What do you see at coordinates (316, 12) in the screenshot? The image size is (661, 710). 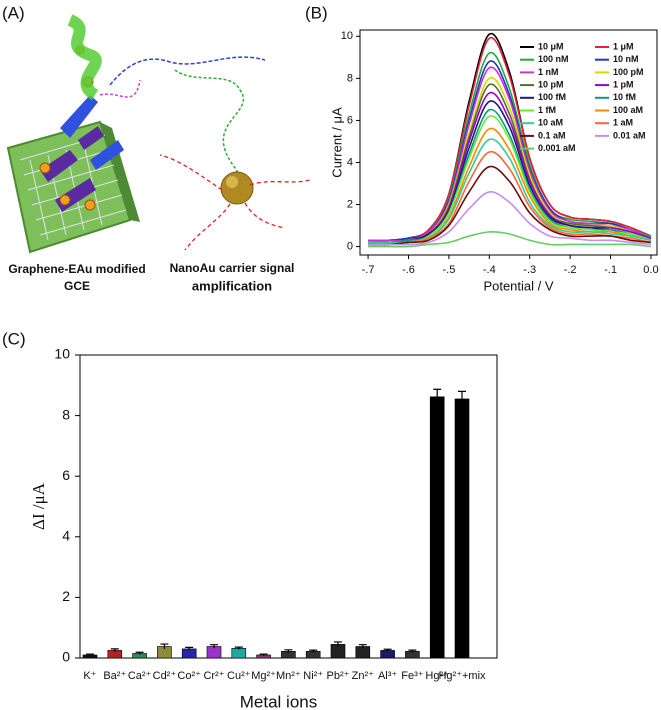 I see `panel-label: (B)` at bounding box center [316, 12].